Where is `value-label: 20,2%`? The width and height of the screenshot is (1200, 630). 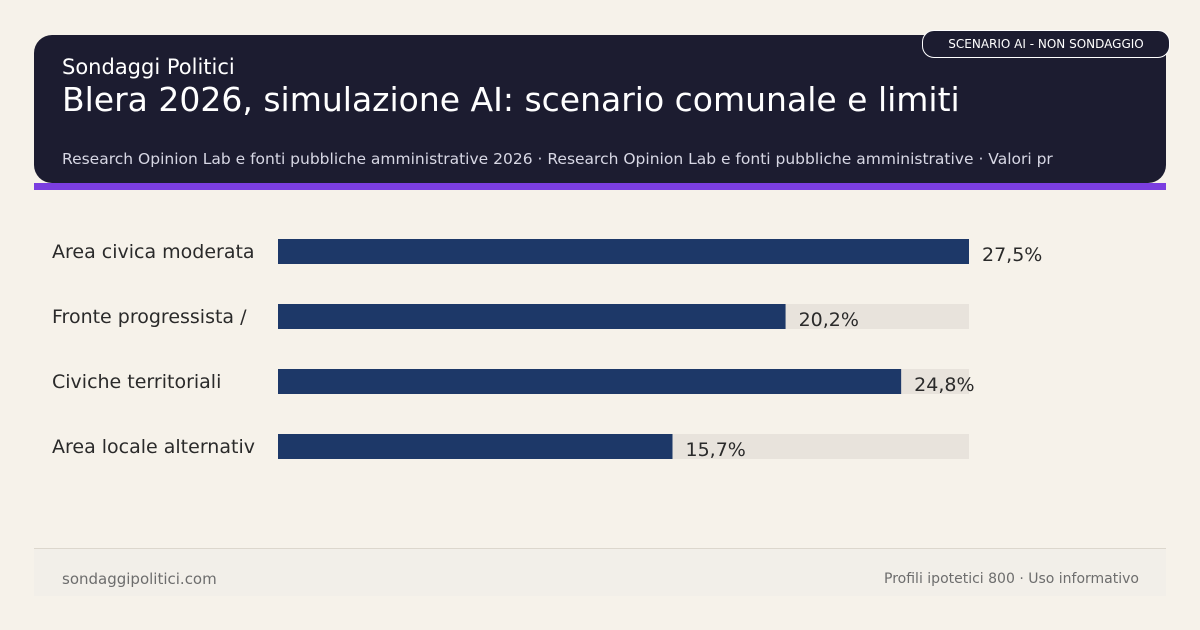
value-label: 20,2% is located at coordinates (829, 320).